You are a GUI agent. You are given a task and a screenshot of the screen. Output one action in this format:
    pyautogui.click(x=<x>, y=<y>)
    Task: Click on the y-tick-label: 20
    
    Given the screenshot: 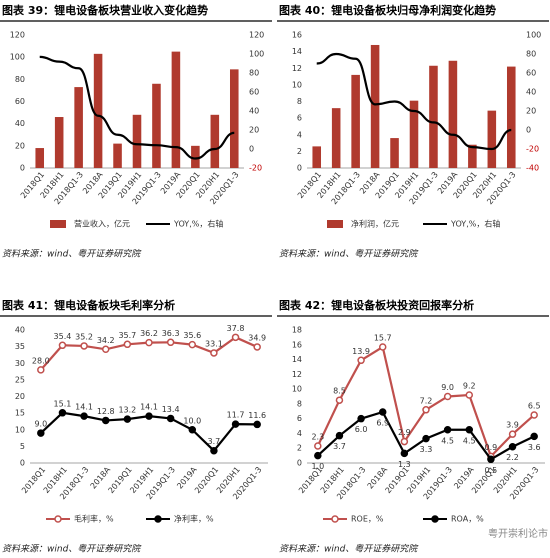 What is the action you would take?
    pyautogui.click(x=20, y=396)
    